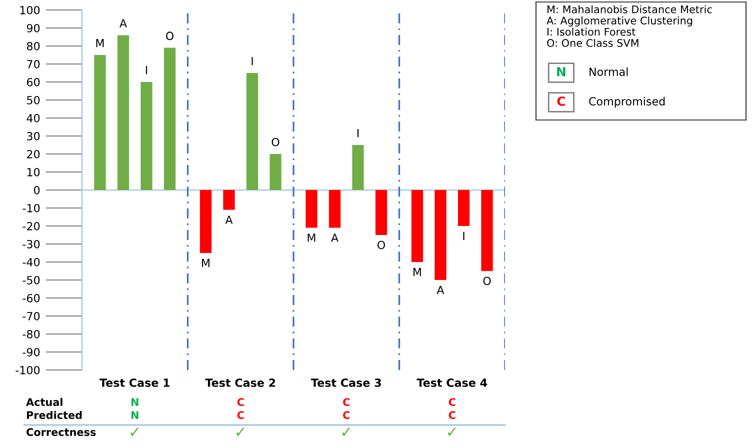 Image resolution: width=752 pixels, height=448 pixels. Describe the element at coordinates (31, 208) in the screenshot. I see `y-tick-label: -10` at that location.